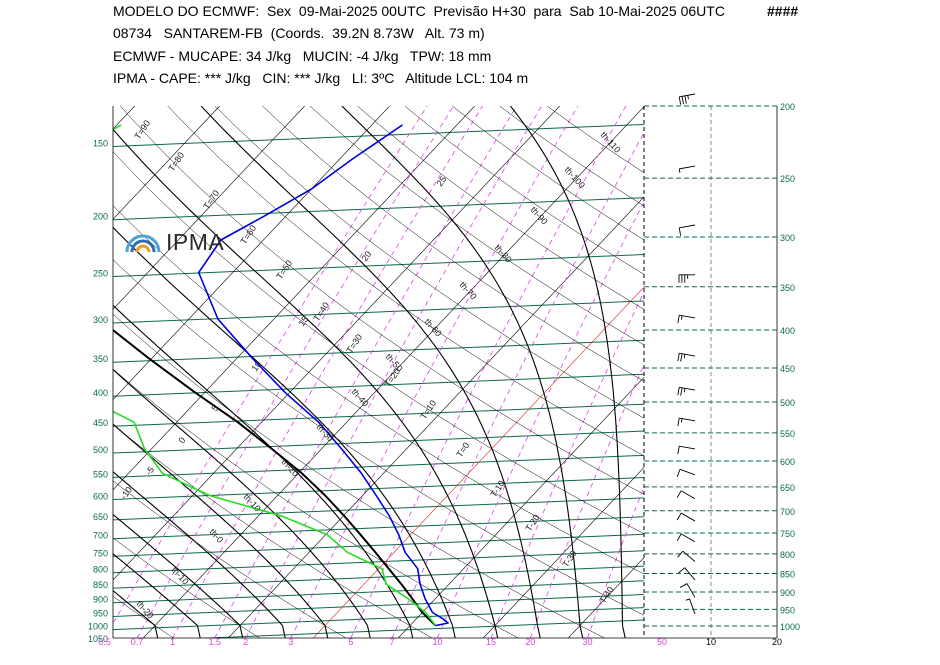 This screenshot has width=940, height=665. I want to click on moist-adiabat-label: 5, so click(214, 408).